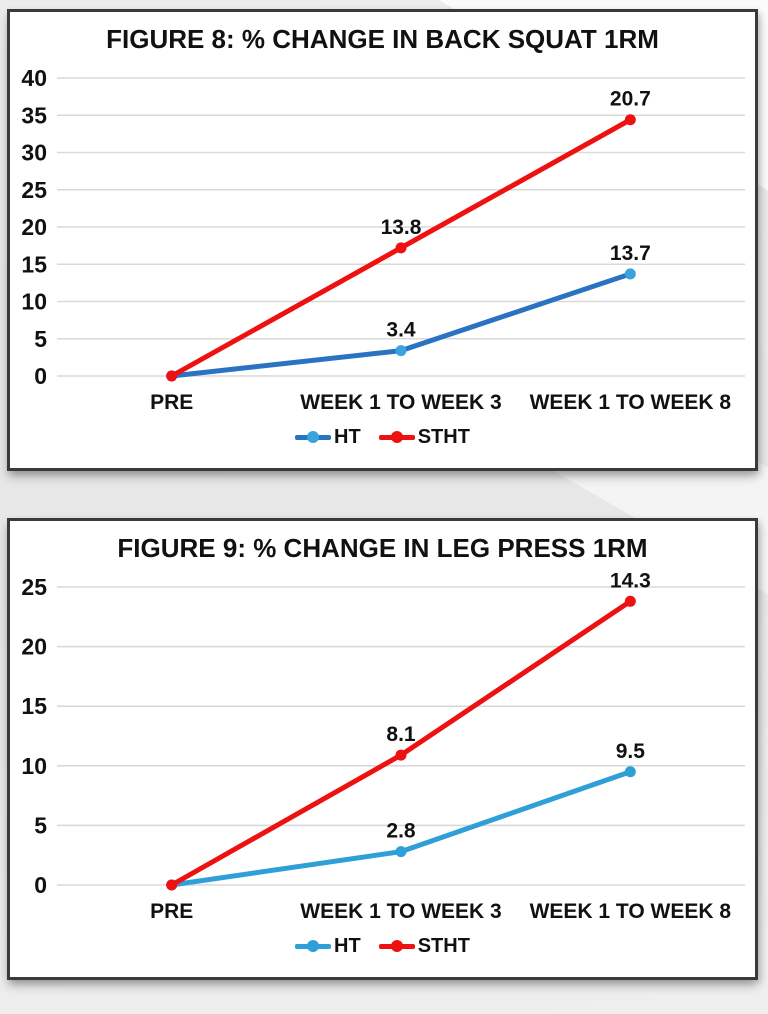  What do you see at coordinates (401, 831) in the screenshot?
I see `svg-text: 2.8` at bounding box center [401, 831].